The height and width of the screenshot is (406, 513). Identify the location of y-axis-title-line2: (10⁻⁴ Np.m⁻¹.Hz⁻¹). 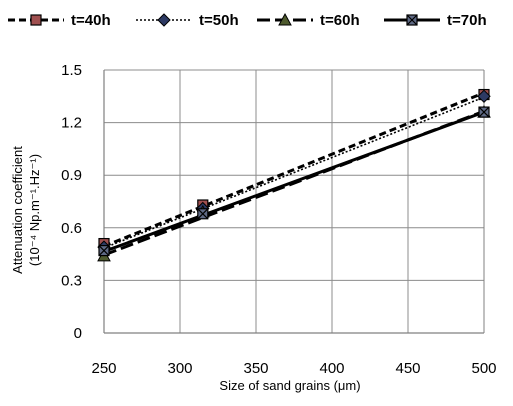
(34, 210).